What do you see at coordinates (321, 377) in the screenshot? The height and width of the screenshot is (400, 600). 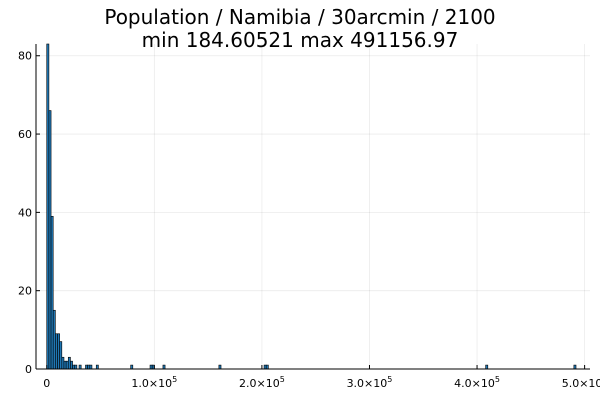 I see `x-axis-ticks: 0 1.0×10⁵ 2.0×10⁵ 3.0×10⁵ 4.0×10⁵ 5.0×10⁵` at bounding box center [321, 377].